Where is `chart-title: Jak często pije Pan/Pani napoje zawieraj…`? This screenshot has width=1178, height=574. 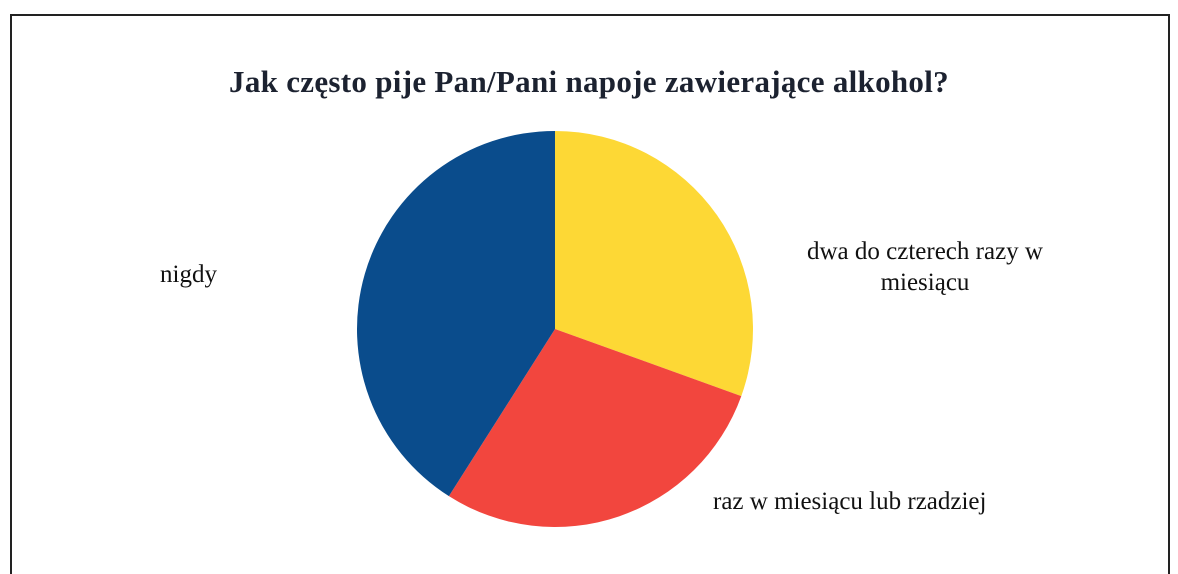 chart-title: Jak często pije Pan/Pani napoje zawieraj… is located at coordinates (589, 81).